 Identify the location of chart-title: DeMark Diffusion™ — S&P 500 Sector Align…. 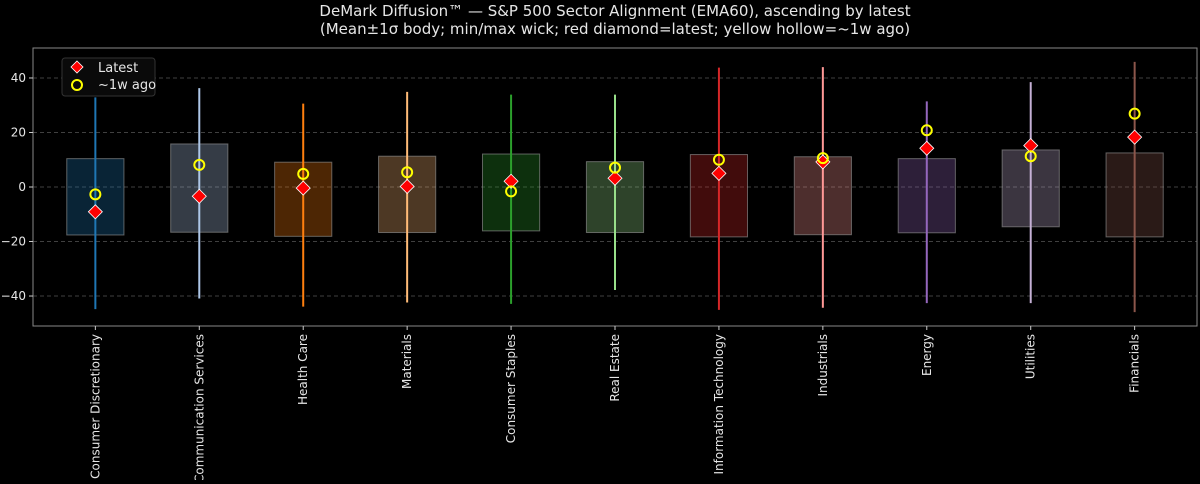
(614, 11).